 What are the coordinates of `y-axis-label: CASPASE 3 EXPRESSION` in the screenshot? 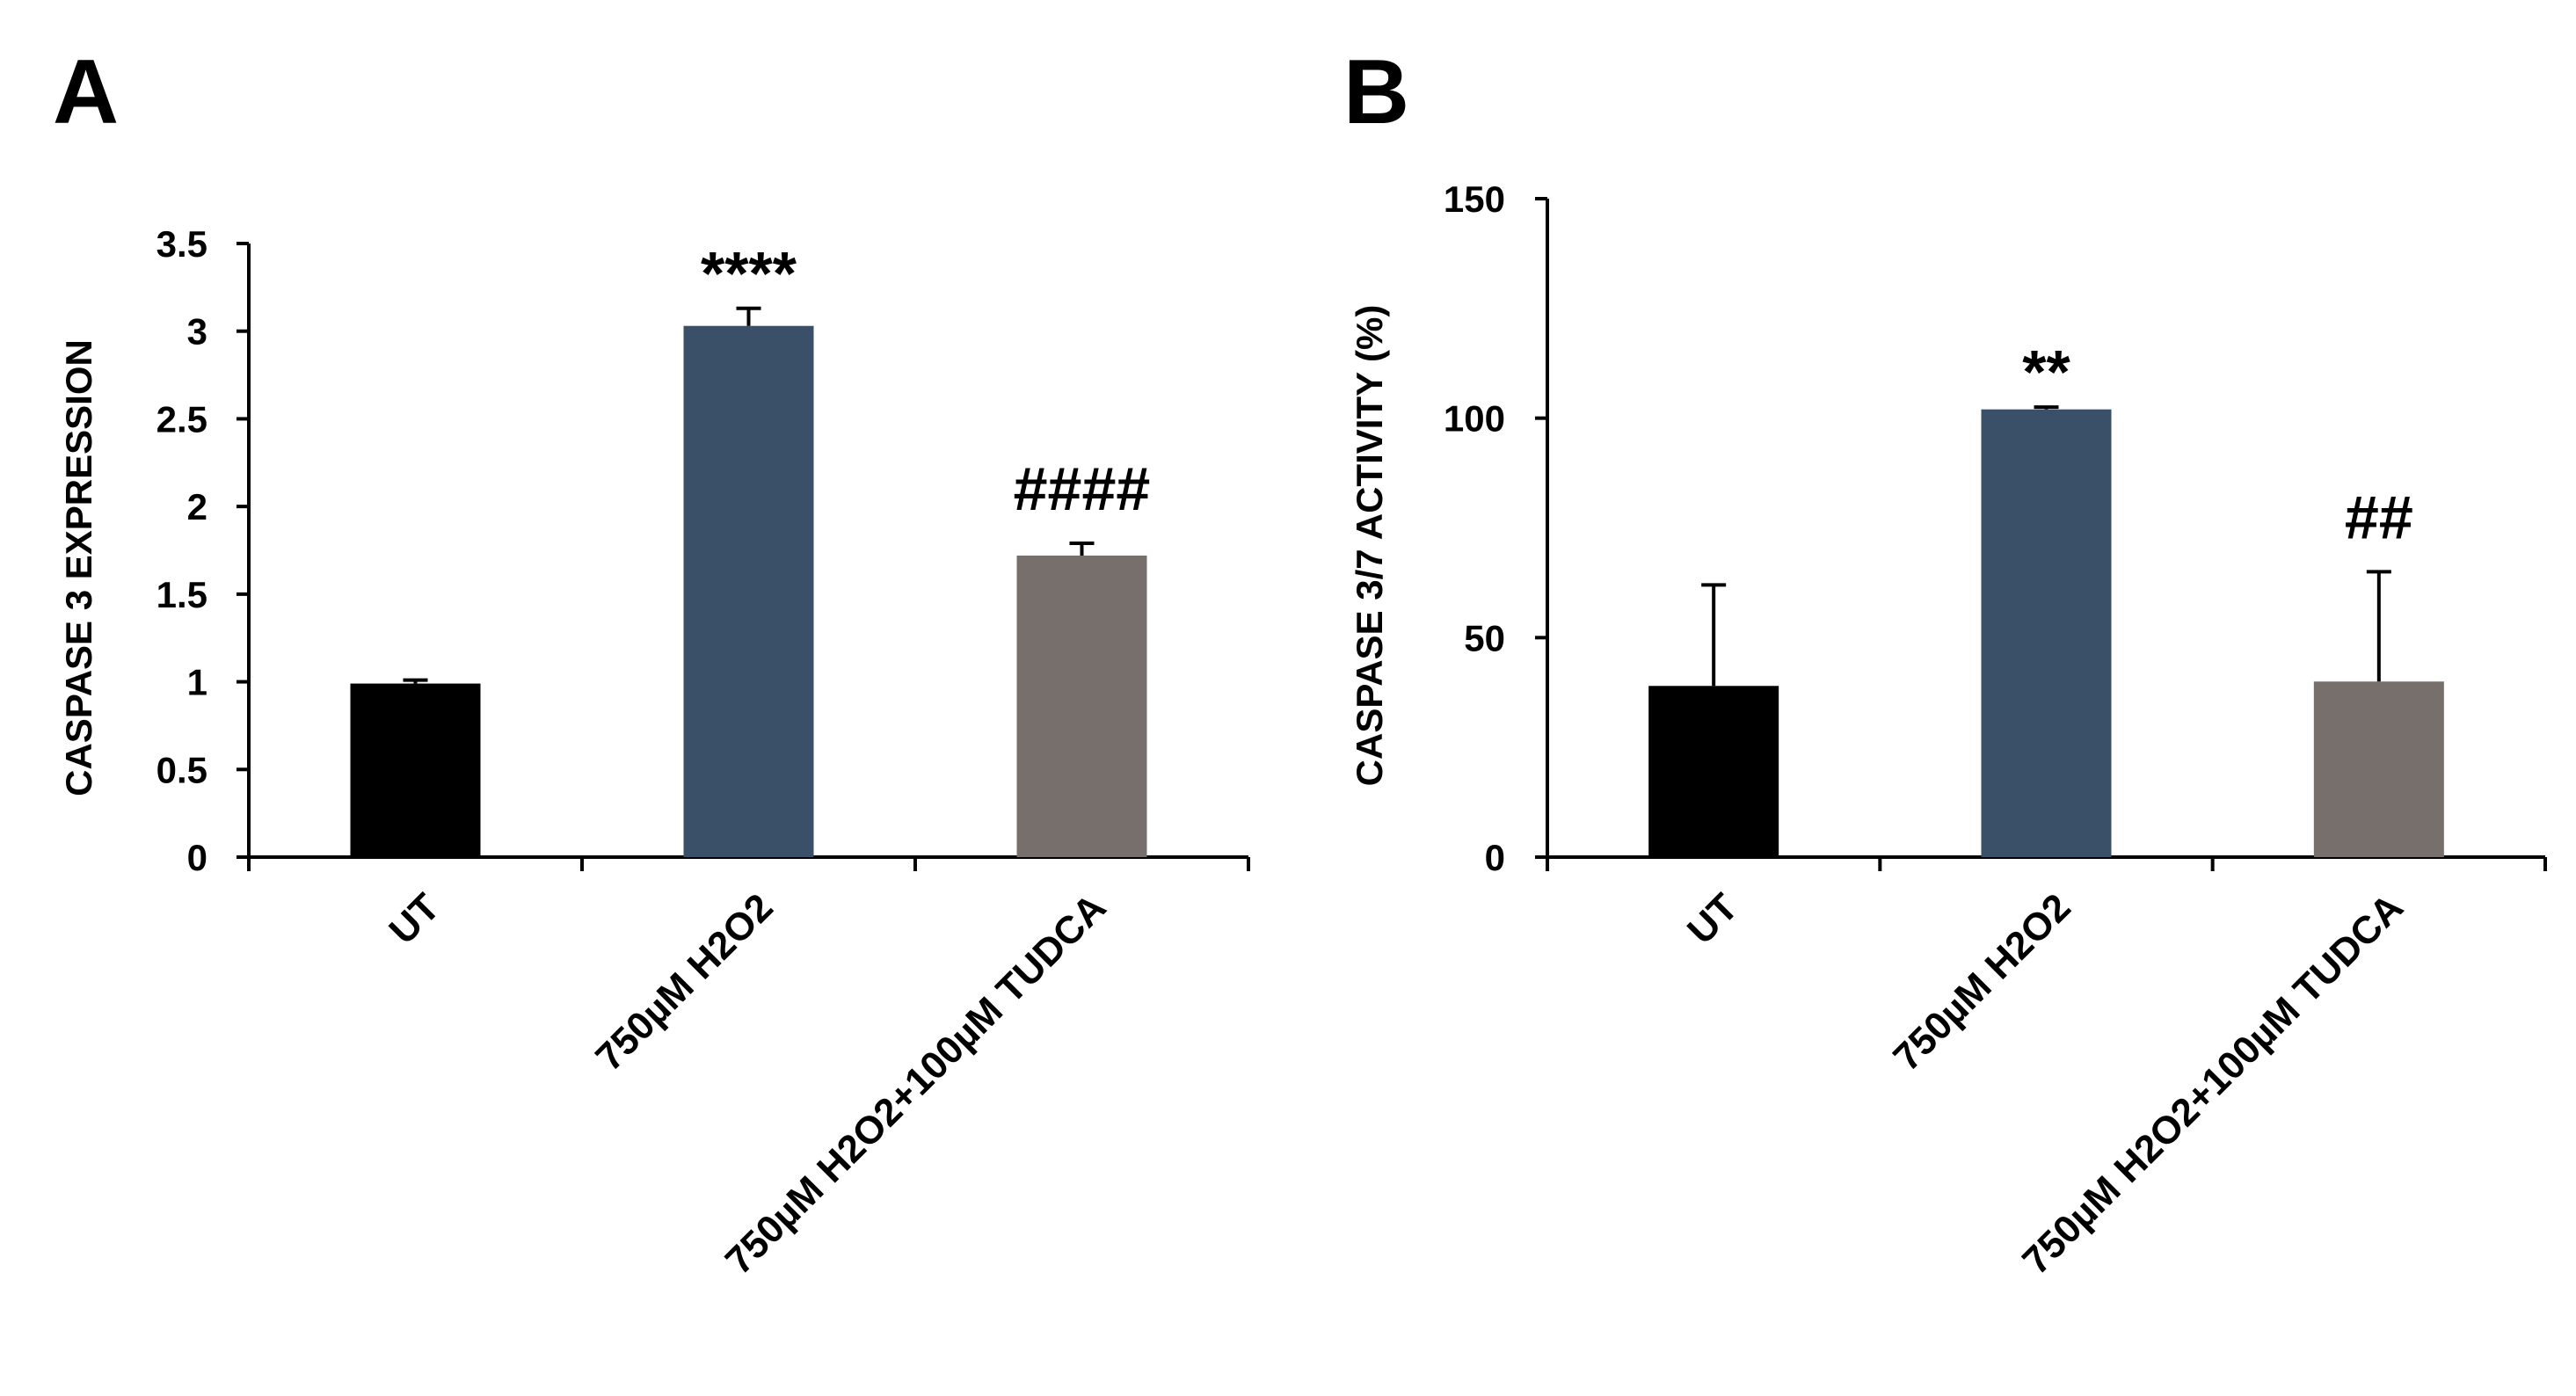 It's located at (78, 567).